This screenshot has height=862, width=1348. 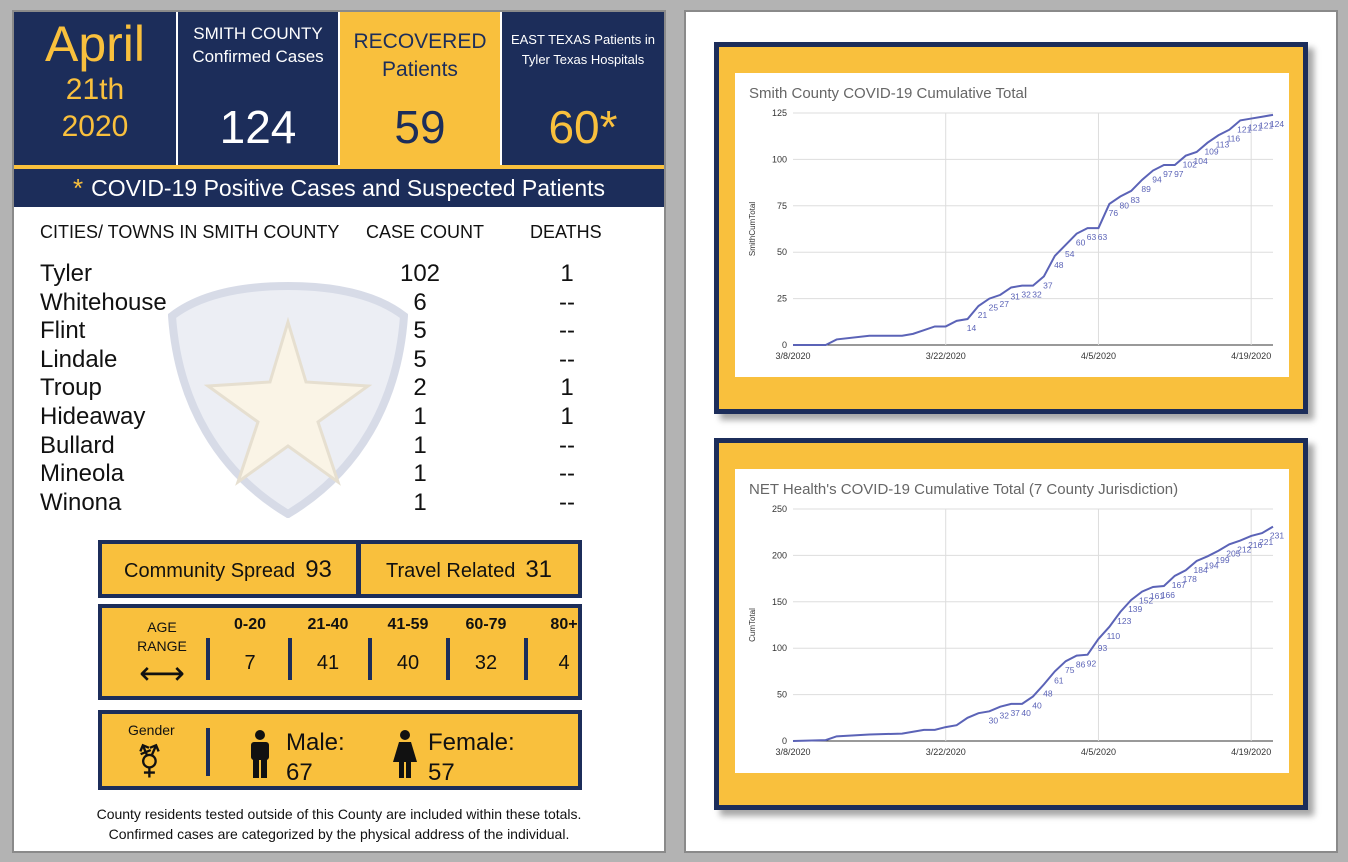 I want to click on data-label: 113, so click(x=1223, y=144).